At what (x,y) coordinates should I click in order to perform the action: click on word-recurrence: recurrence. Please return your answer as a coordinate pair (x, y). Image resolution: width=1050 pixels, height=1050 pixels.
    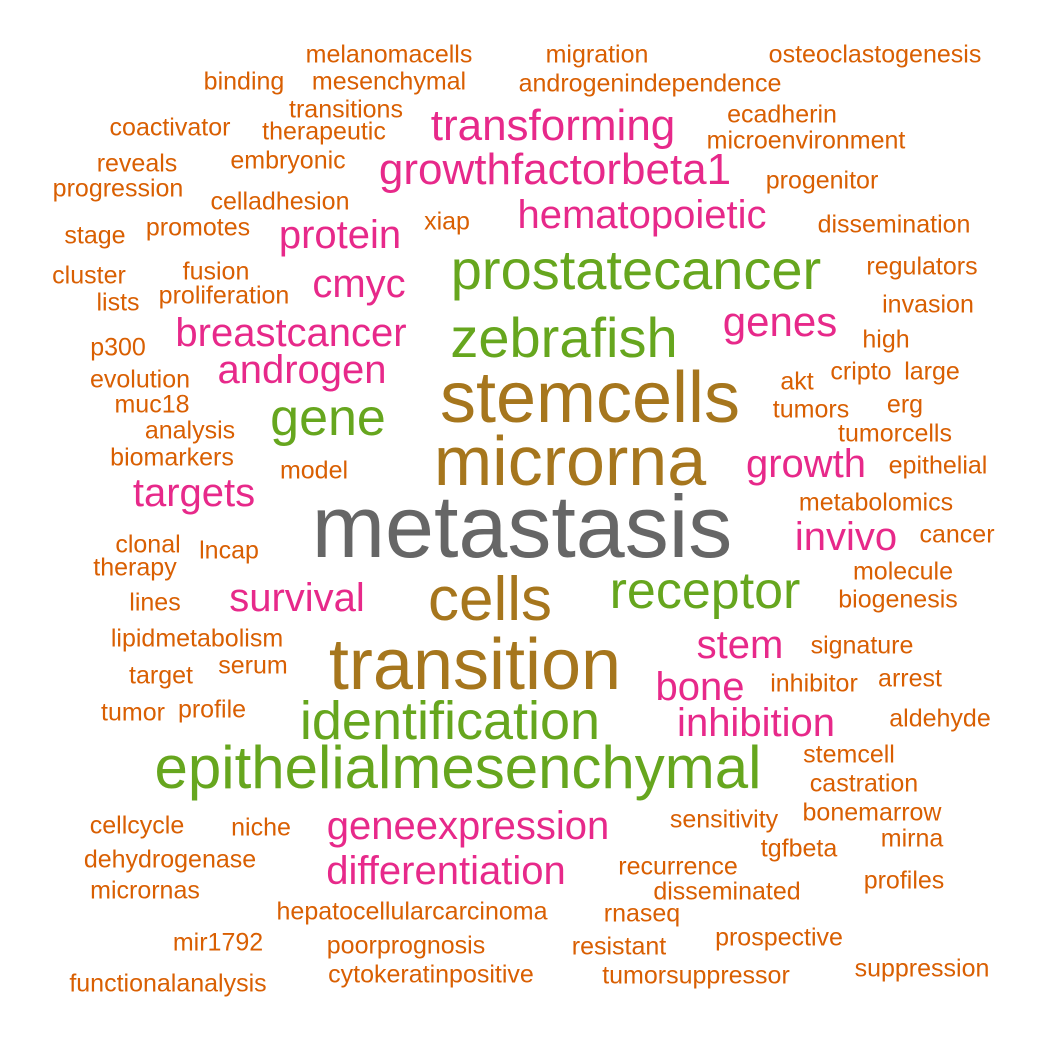
    Looking at the image, I should click on (678, 866).